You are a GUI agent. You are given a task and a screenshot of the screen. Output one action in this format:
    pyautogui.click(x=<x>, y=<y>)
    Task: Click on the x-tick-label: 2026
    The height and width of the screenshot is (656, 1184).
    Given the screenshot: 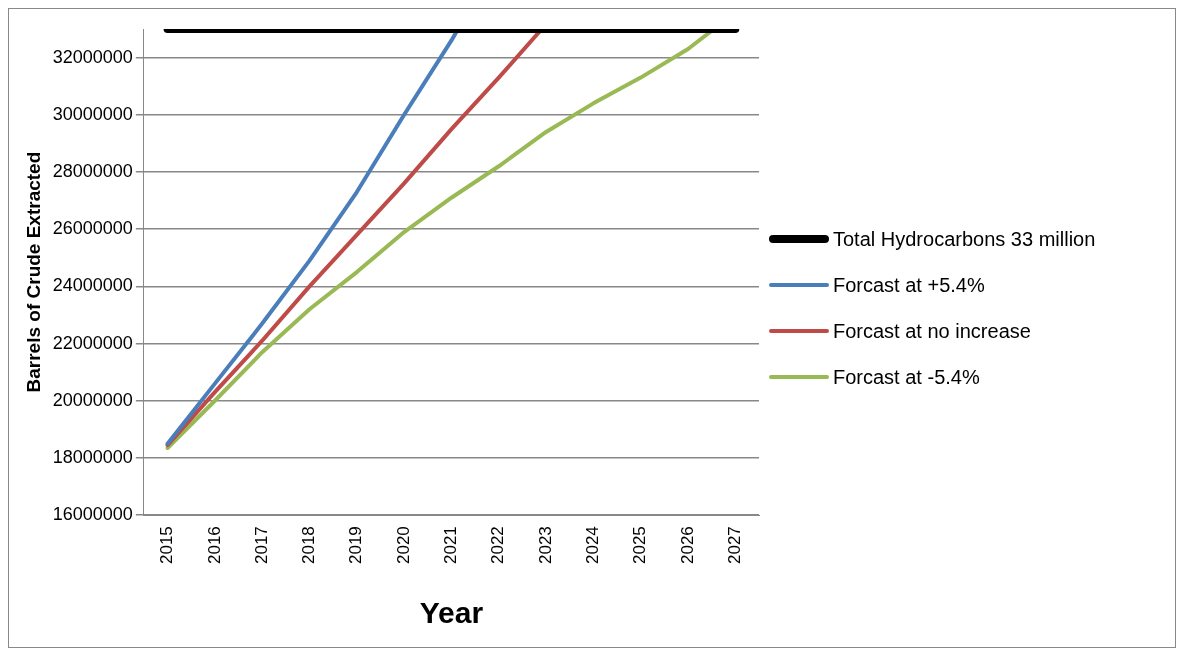 What is the action you would take?
    pyautogui.click(x=687, y=545)
    